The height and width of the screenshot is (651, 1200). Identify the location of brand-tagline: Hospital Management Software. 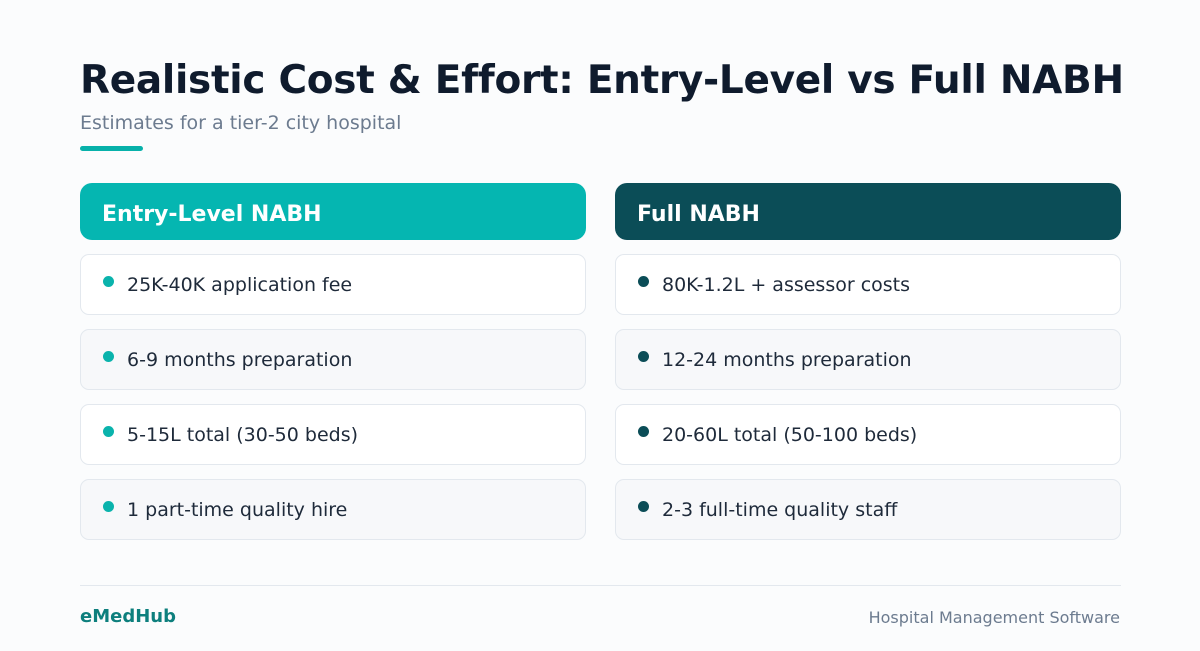
(994, 617).